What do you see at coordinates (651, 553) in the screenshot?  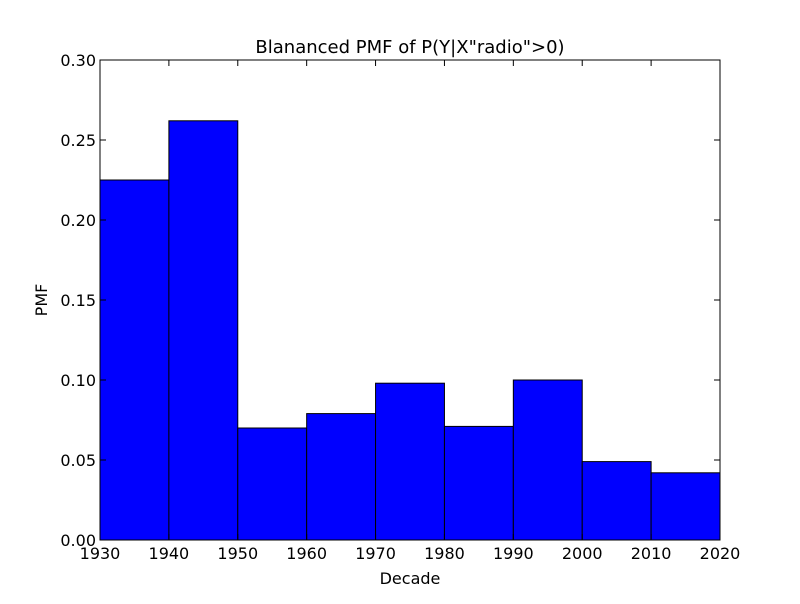 I see `x-tick-label-2010: 2010` at bounding box center [651, 553].